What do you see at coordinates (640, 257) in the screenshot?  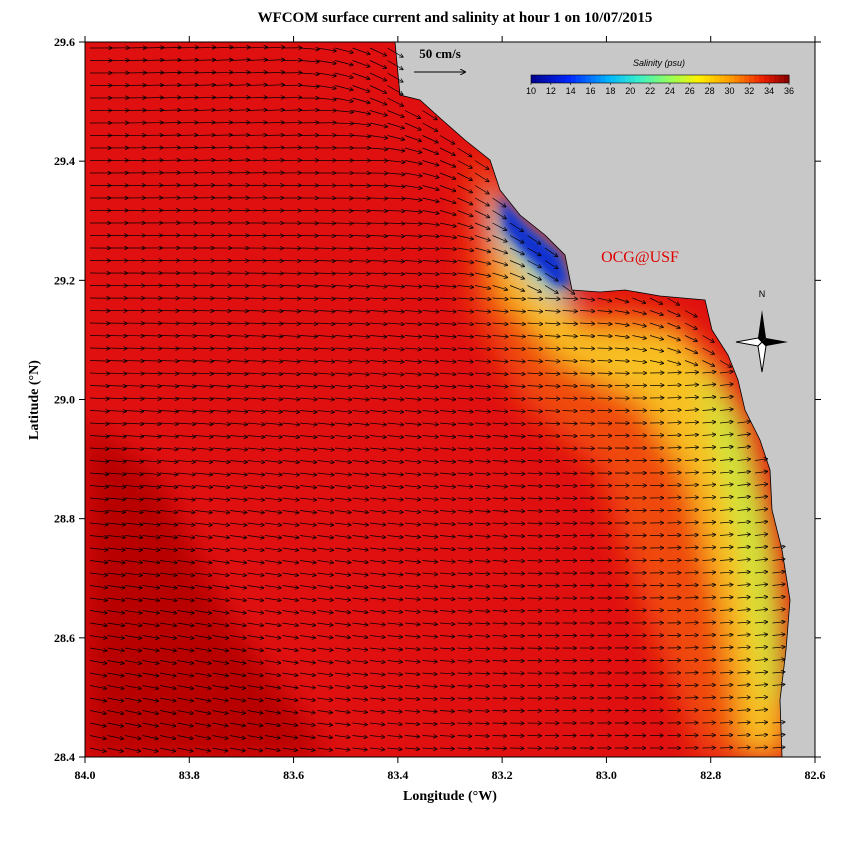 I see `annotation: OCG@USF` at bounding box center [640, 257].